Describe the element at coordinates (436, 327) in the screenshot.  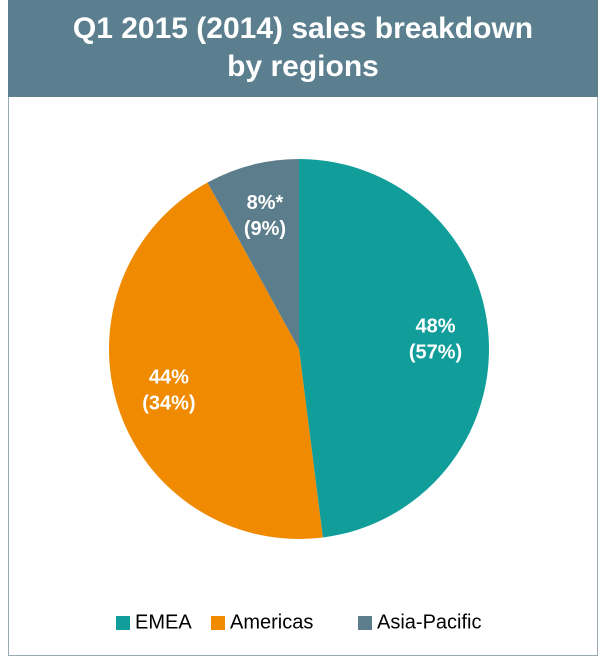
I see `value-label: 48%` at that location.